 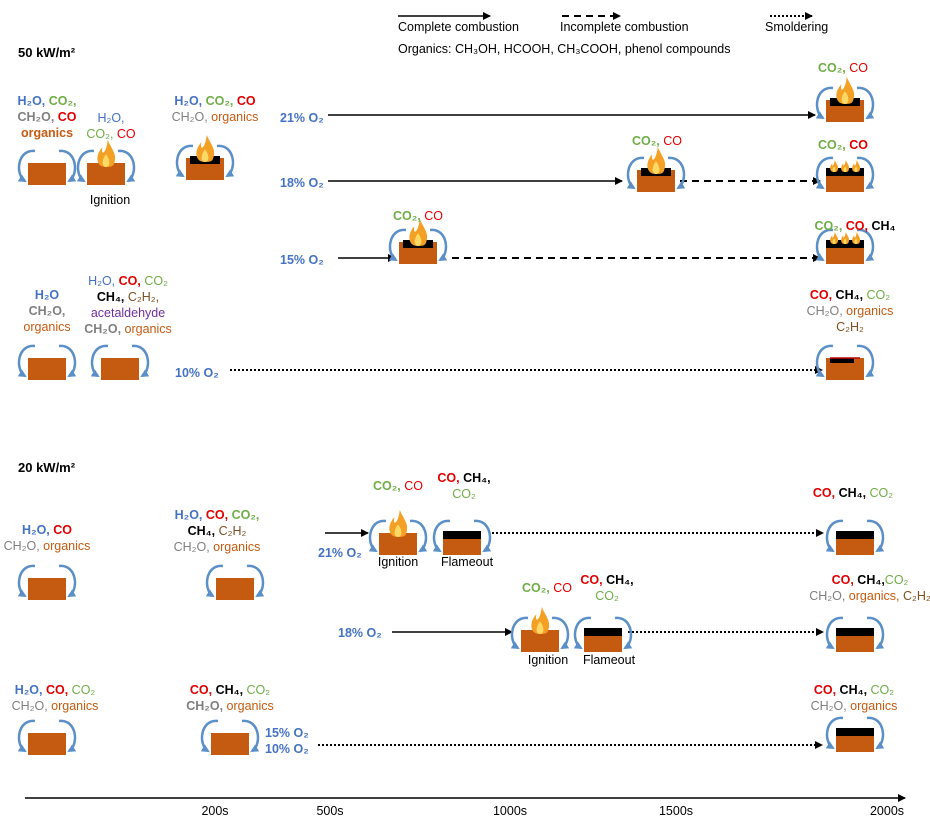 I want to click on species-label: H₂O, CO, CO₂ CH₂O, organics, so click(x=55, y=698).